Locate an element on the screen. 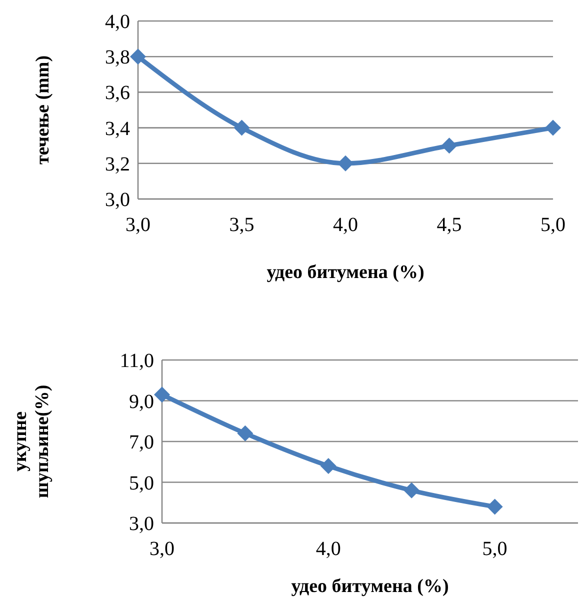 The width and height of the screenshot is (582, 601). y-tick-label: 3,8 is located at coordinates (117, 57).